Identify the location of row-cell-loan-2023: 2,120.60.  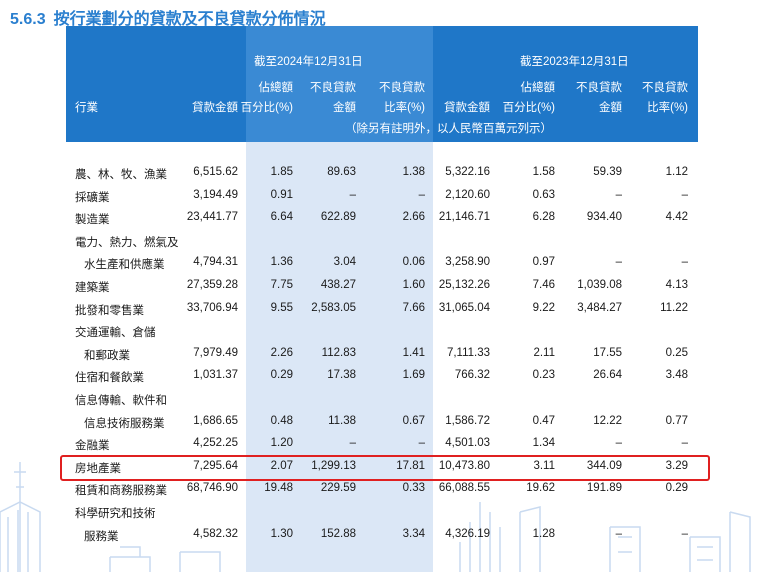
(467, 194).